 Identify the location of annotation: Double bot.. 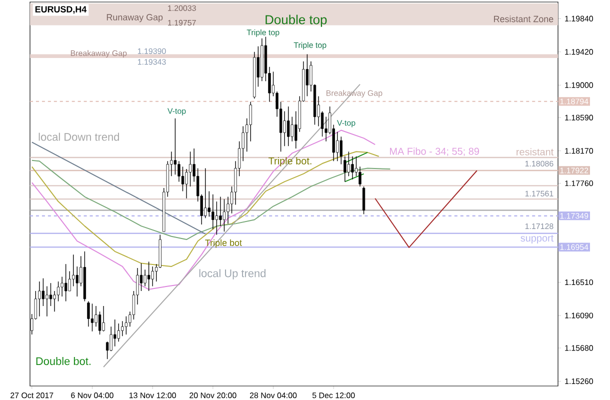
(63, 361).